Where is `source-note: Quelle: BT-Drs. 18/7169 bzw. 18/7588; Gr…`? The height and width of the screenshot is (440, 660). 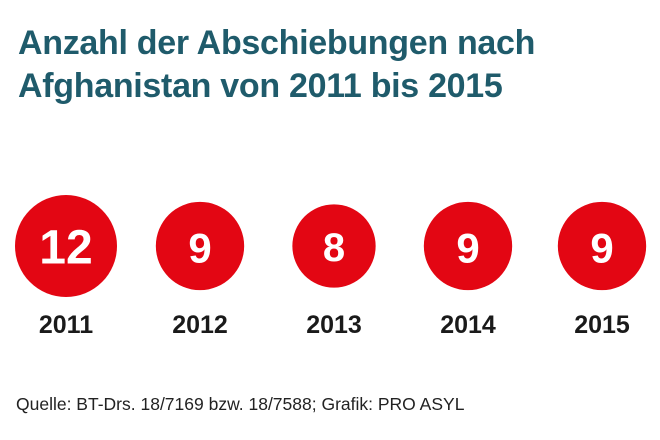 source-note: Quelle: BT-Drs. 18/7169 bzw. 18/7588; Gr… is located at coordinates (240, 404).